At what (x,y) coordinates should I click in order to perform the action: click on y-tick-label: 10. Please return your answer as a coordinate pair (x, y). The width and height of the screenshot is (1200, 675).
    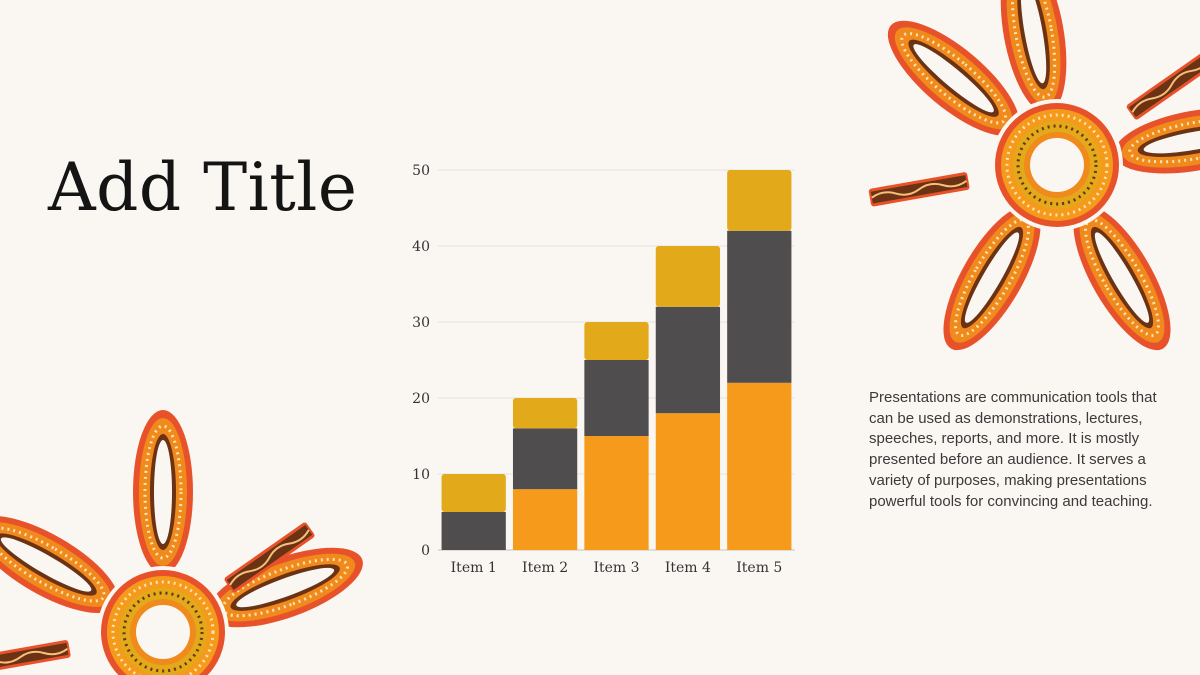
    Looking at the image, I should click on (421, 475).